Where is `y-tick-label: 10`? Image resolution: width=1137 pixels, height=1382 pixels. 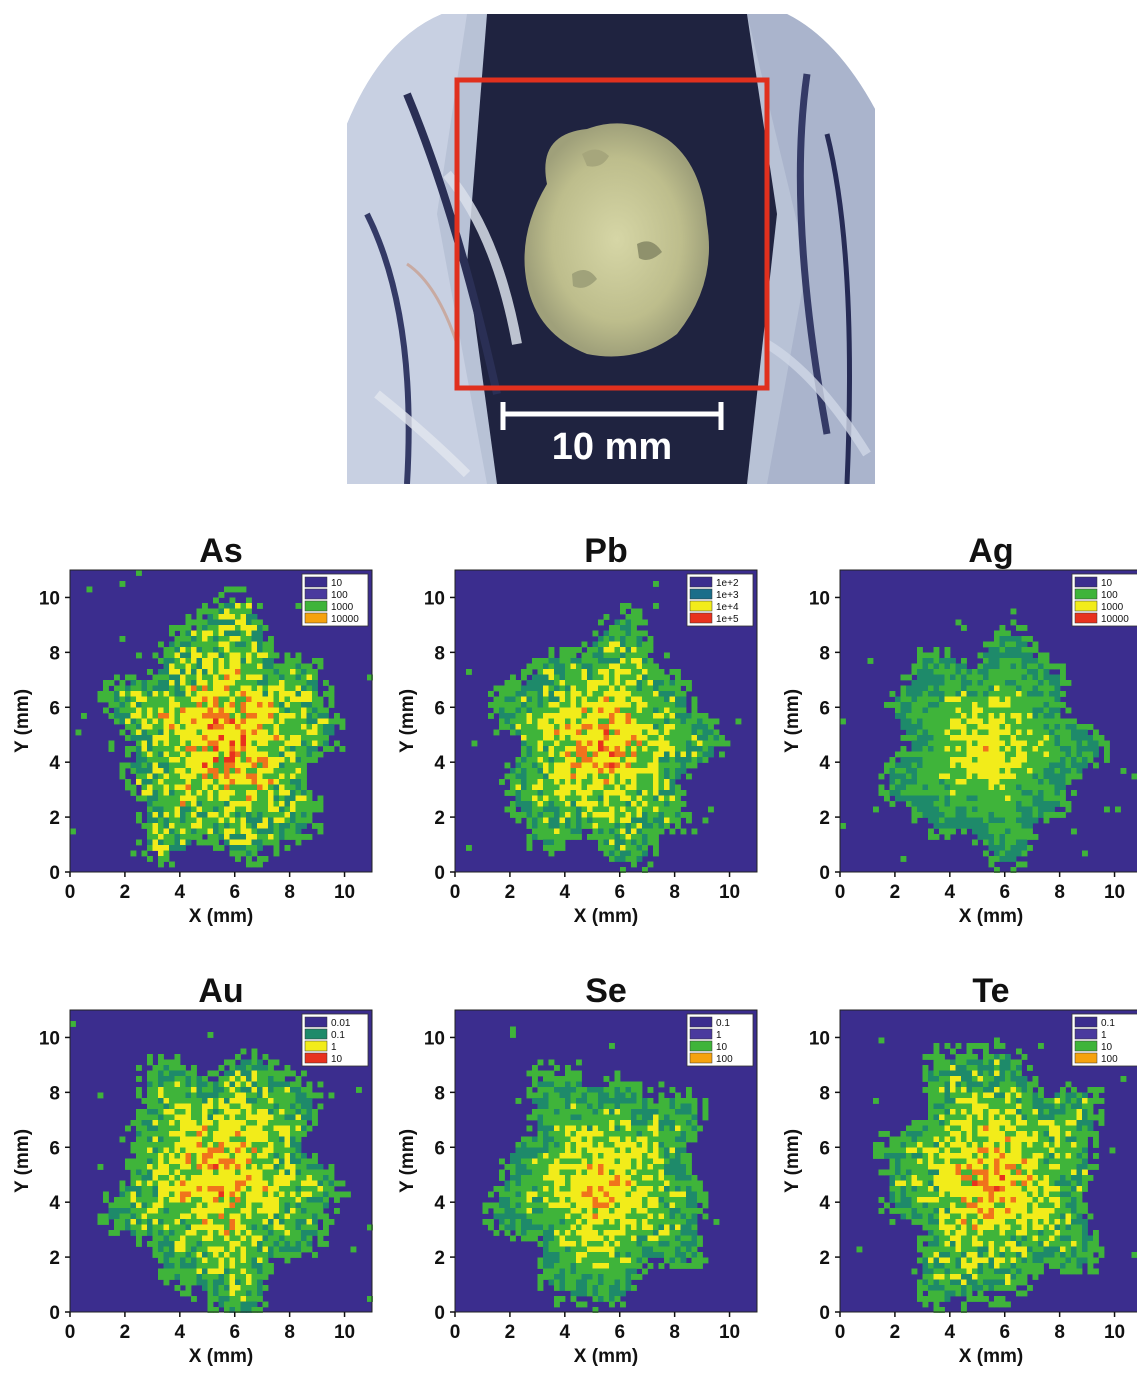
y-tick-label: 10 is located at coordinates (49, 598).